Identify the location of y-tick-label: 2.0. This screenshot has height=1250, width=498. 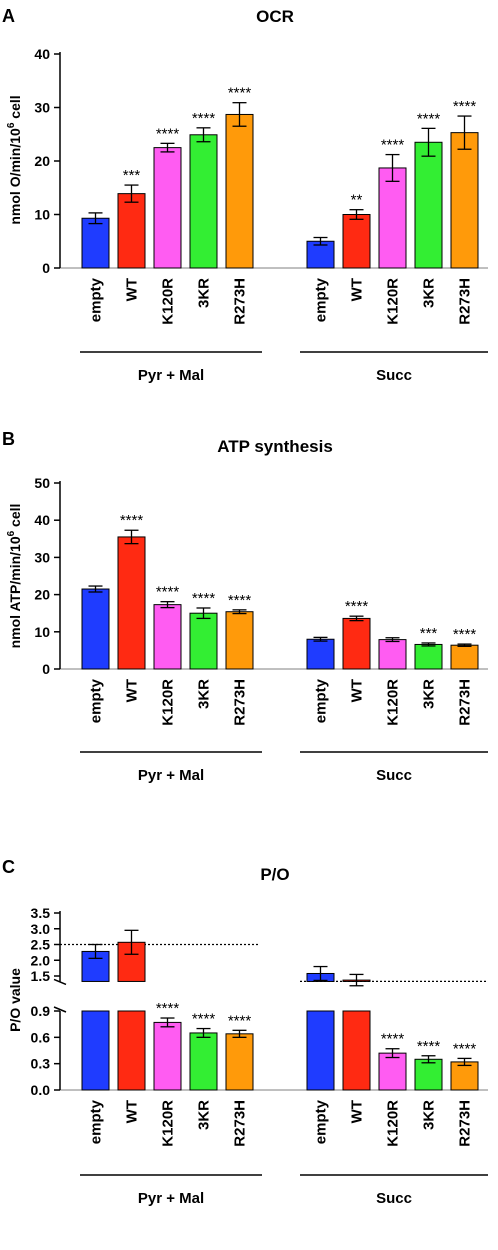
(41, 960).